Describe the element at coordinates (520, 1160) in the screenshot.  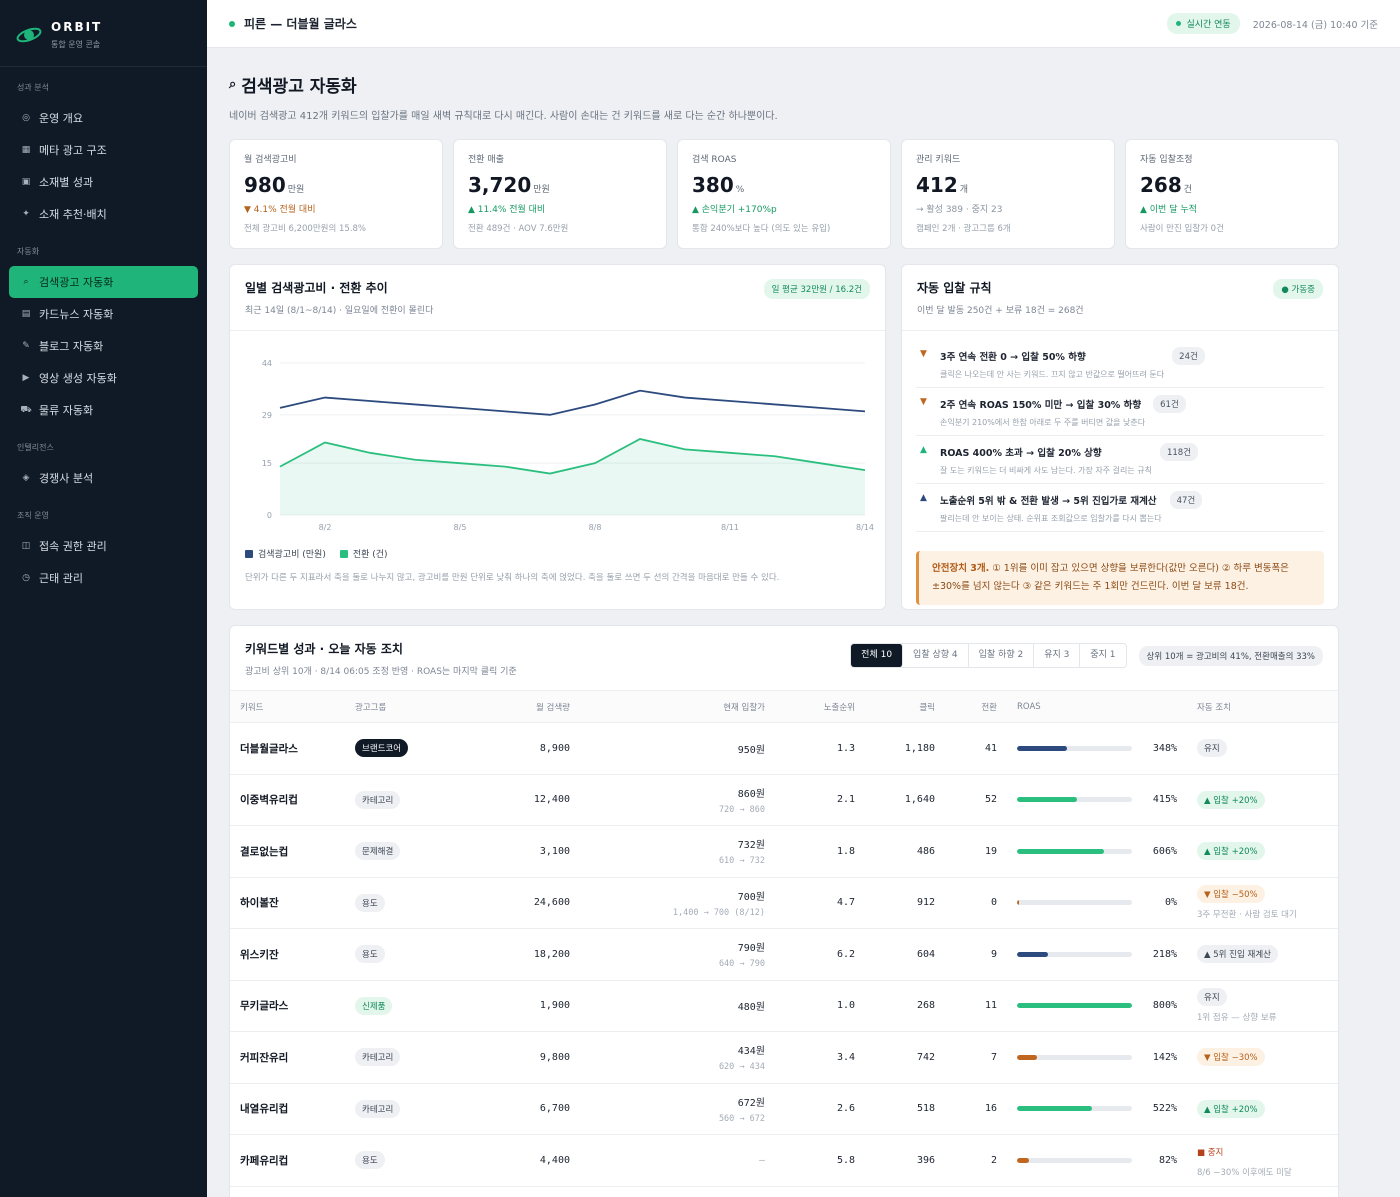
I see `search-volume-cell: 4,400` at that location.